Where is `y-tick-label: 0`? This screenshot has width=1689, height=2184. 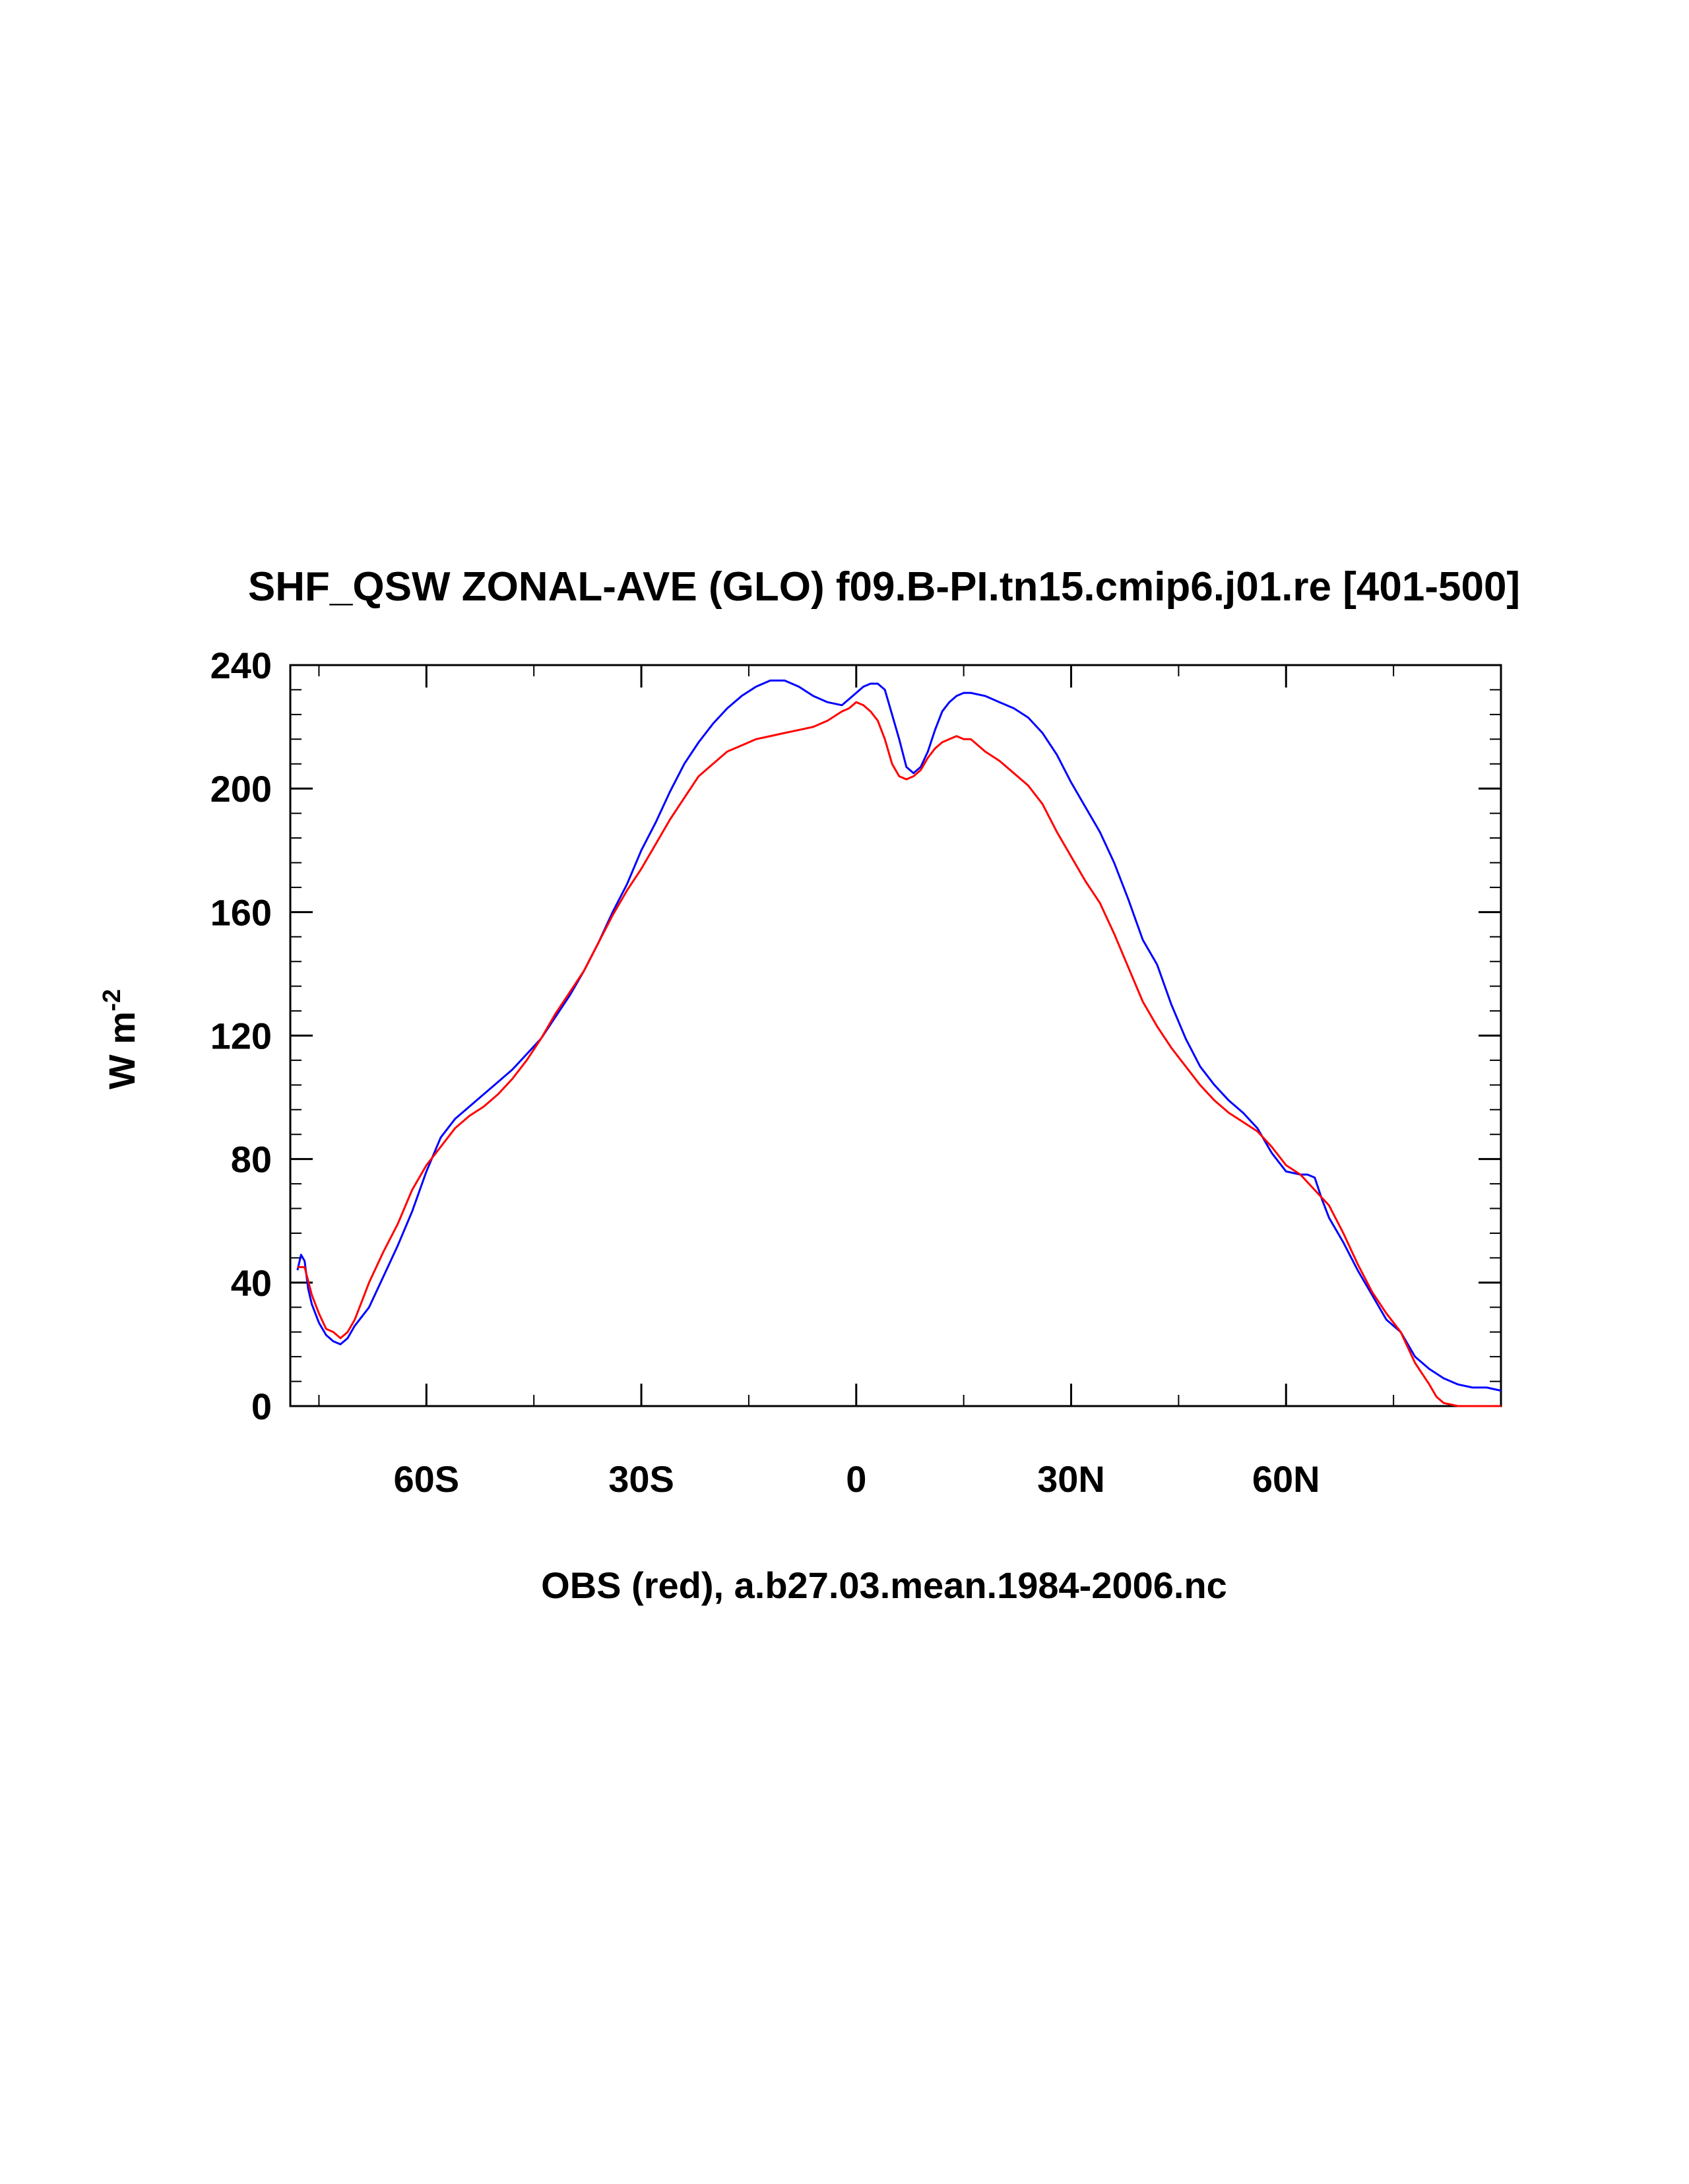
y-tick-label: 0 is located at coordinates (261, 1406).